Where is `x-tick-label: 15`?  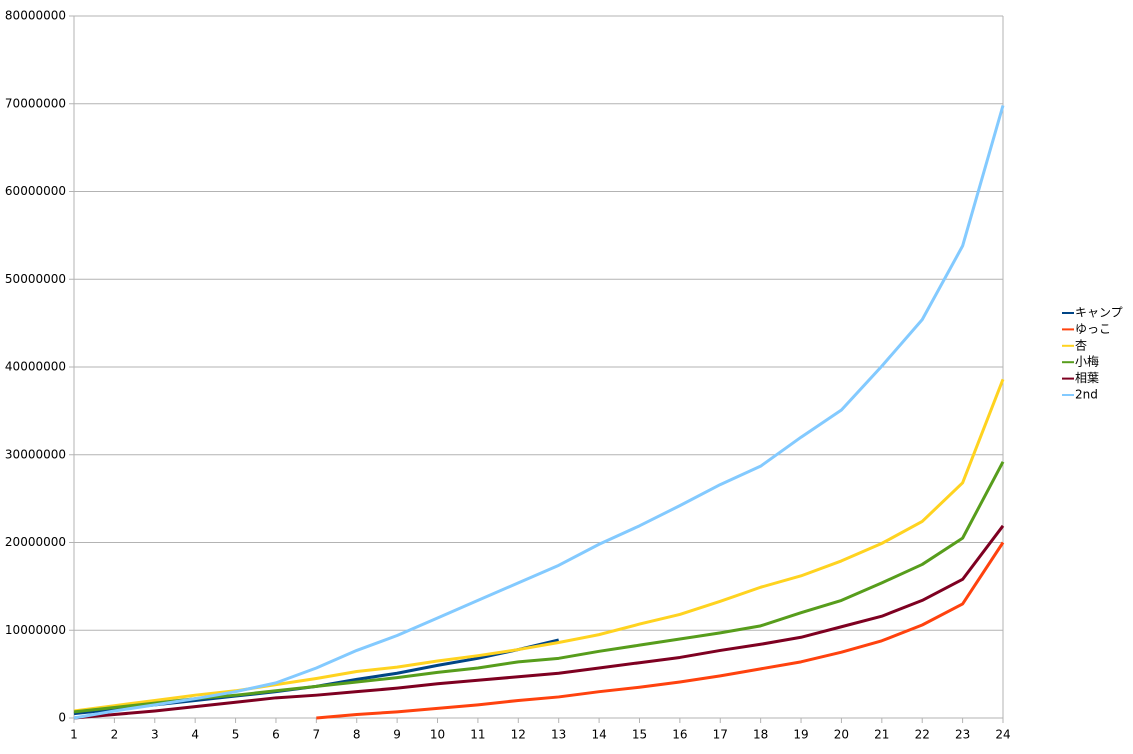
x-tick-label: 15 is located at coordinates (639, 735).